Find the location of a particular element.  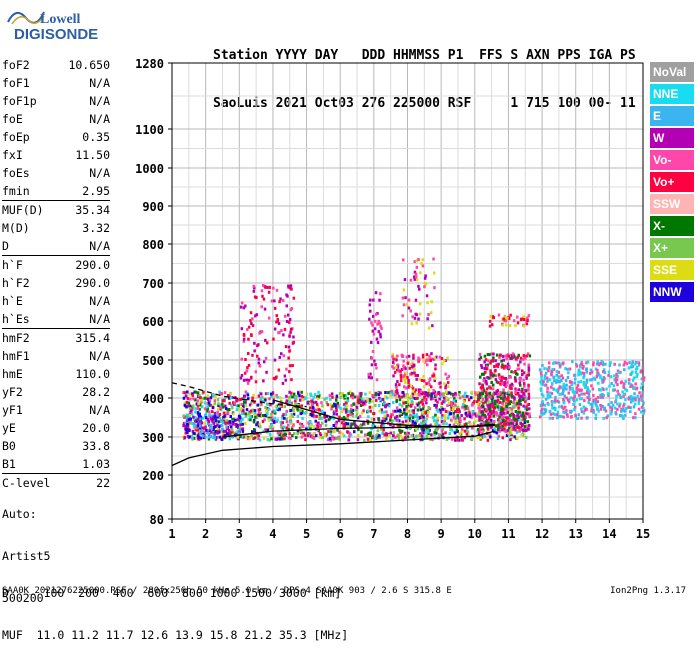

param-row: hmF2 315.4 is located at coordinates (56, 338).